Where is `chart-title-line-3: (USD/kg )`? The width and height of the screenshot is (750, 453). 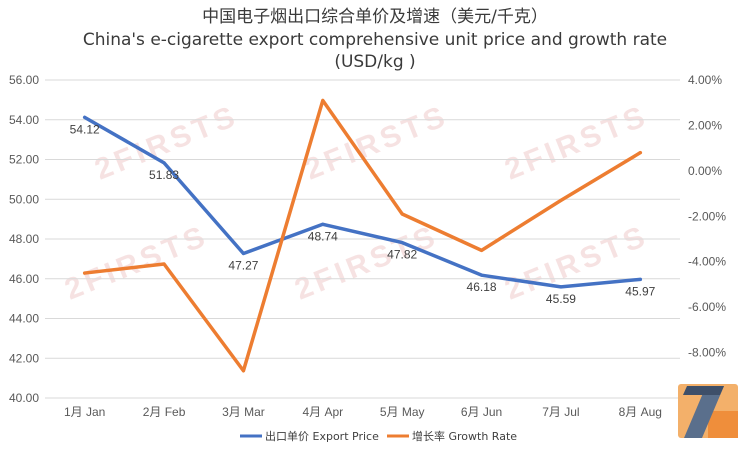 chart-title-line-3: (USD/kg ) is located at coordinates (374, 62).